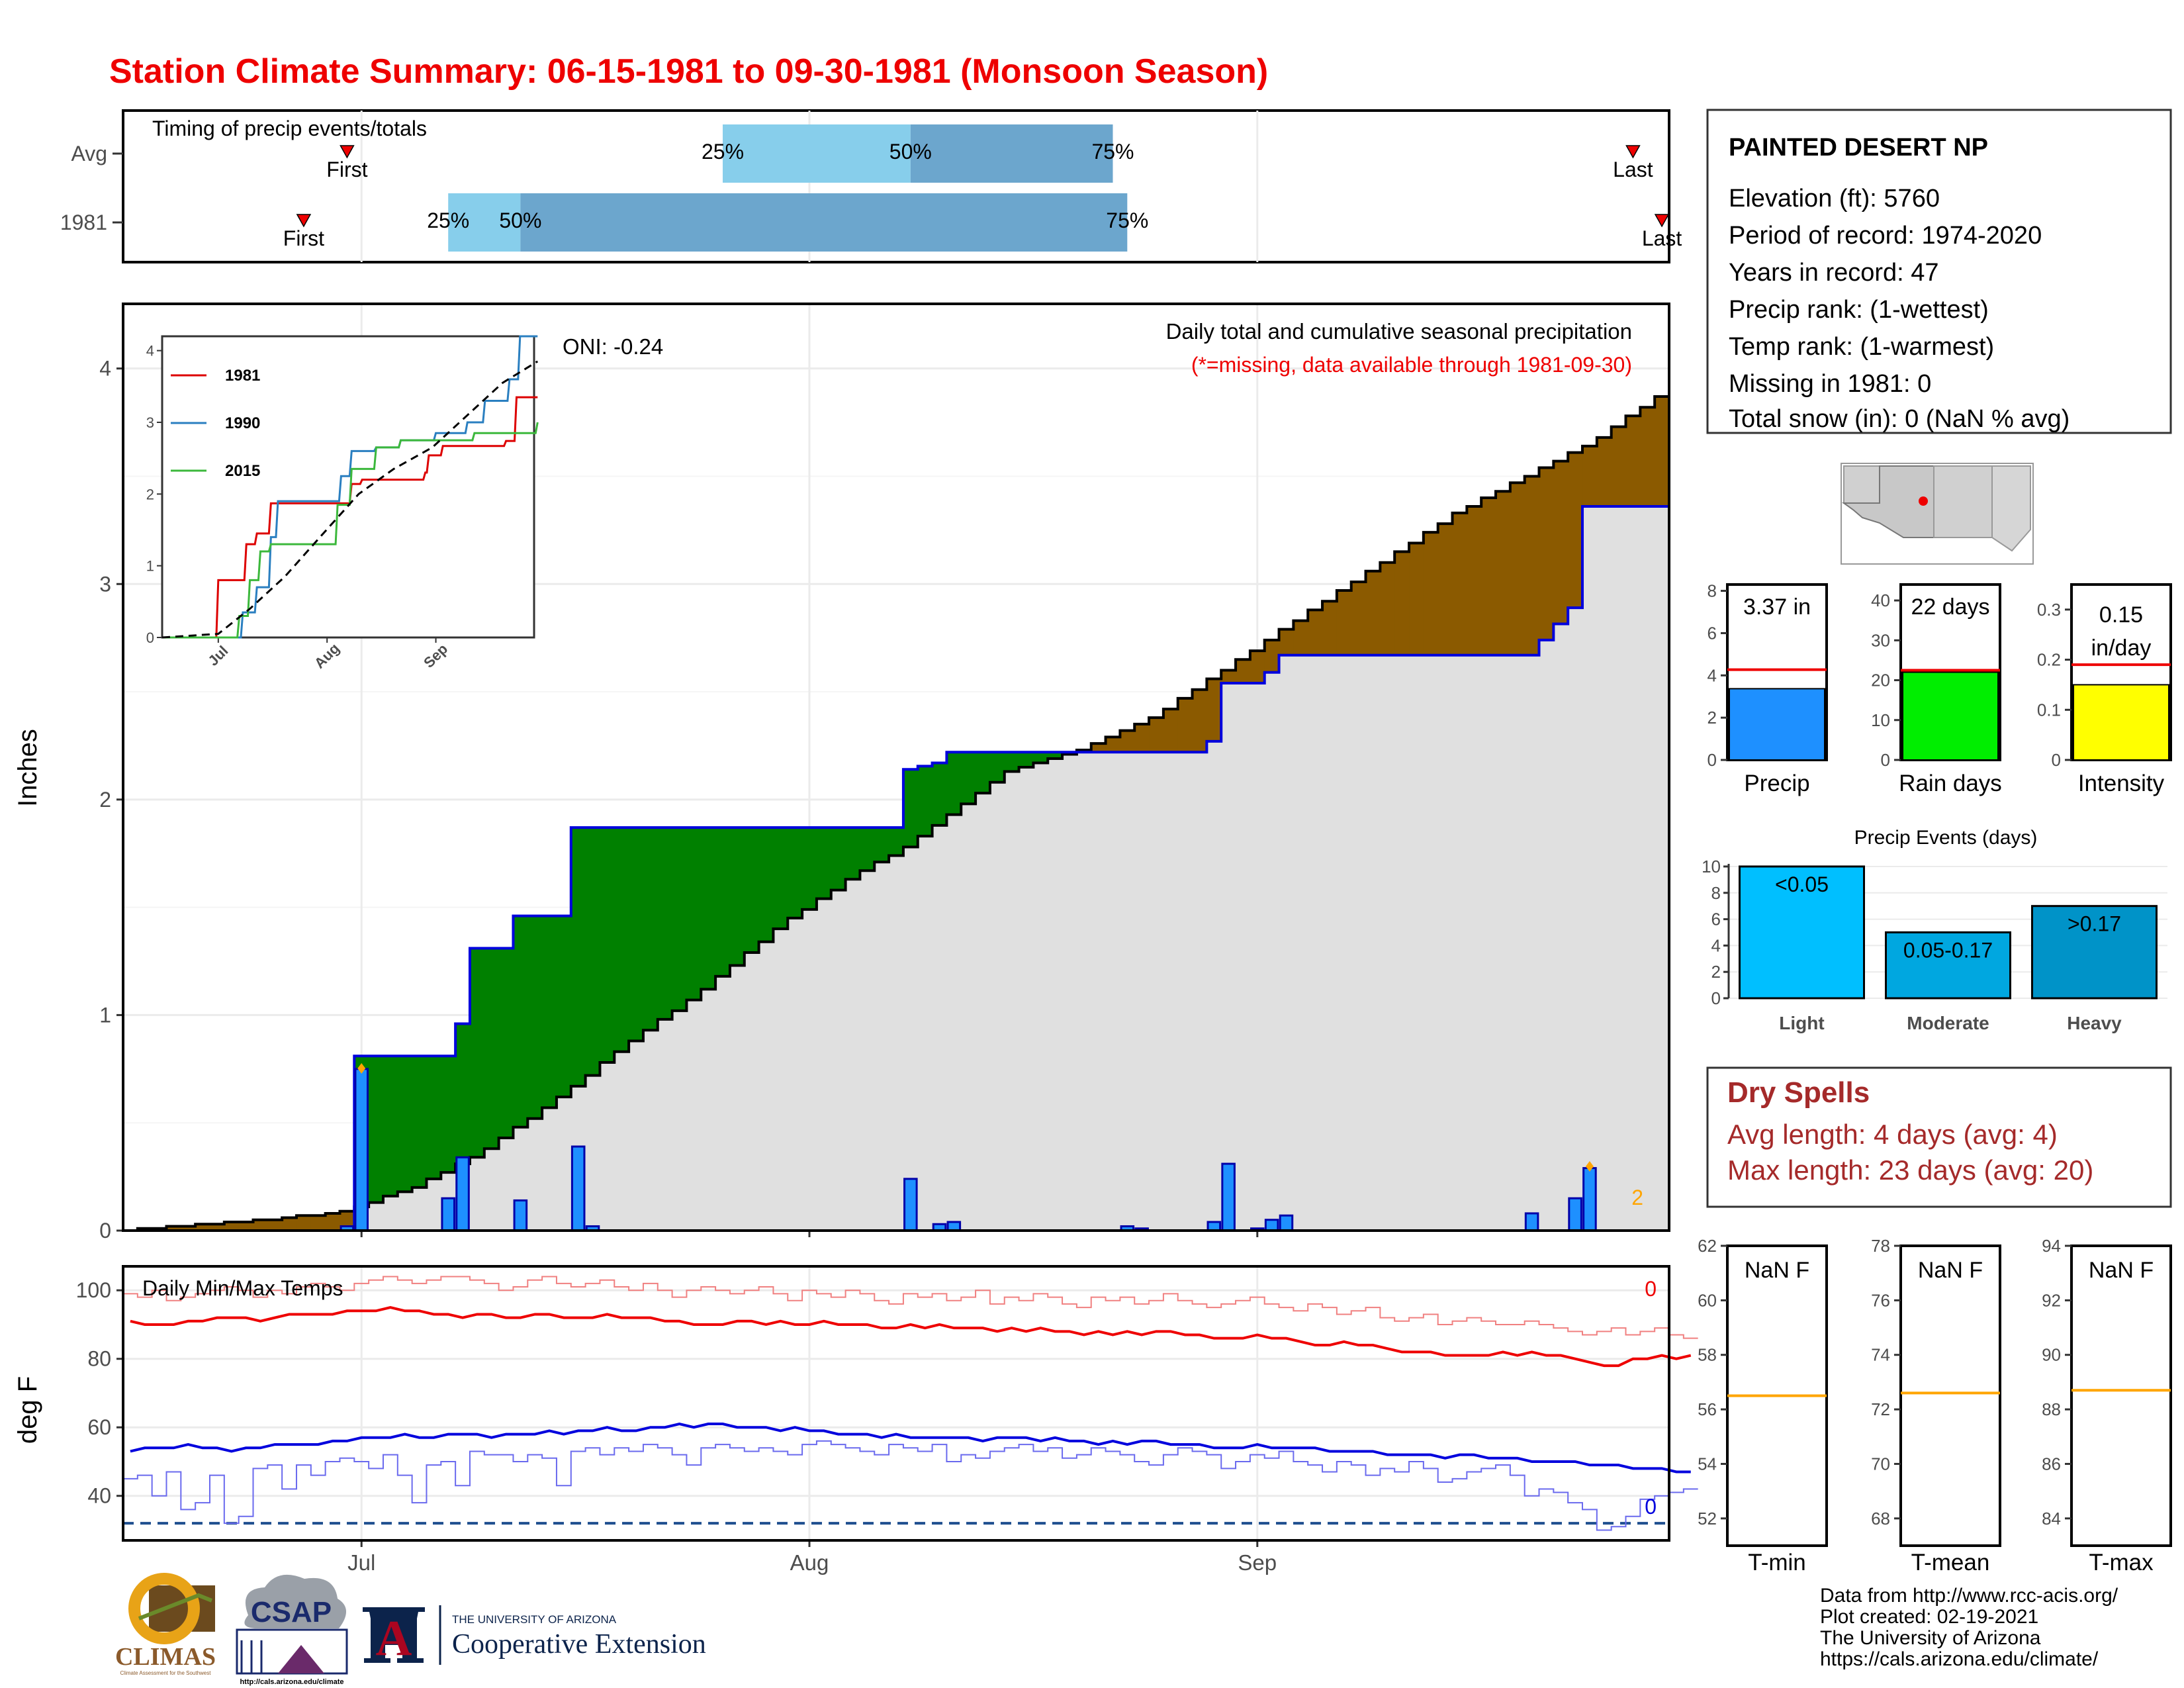 This screenshot has height=1688, width=2184. What do you see at coordinates (1937, 514) in the screenshot?
I see `locator-map` at bounding box center [1937, 514].